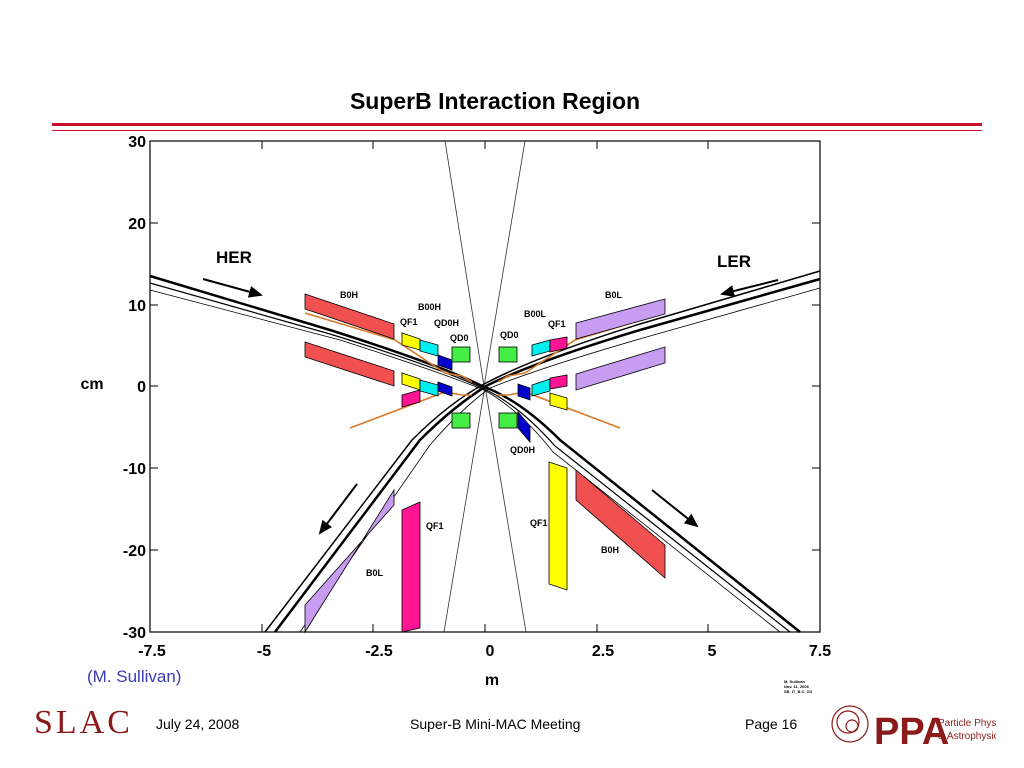 This screenshot has width=1024, height=768. I want to click on x-tick-label: -7.5, so click(152, 651).